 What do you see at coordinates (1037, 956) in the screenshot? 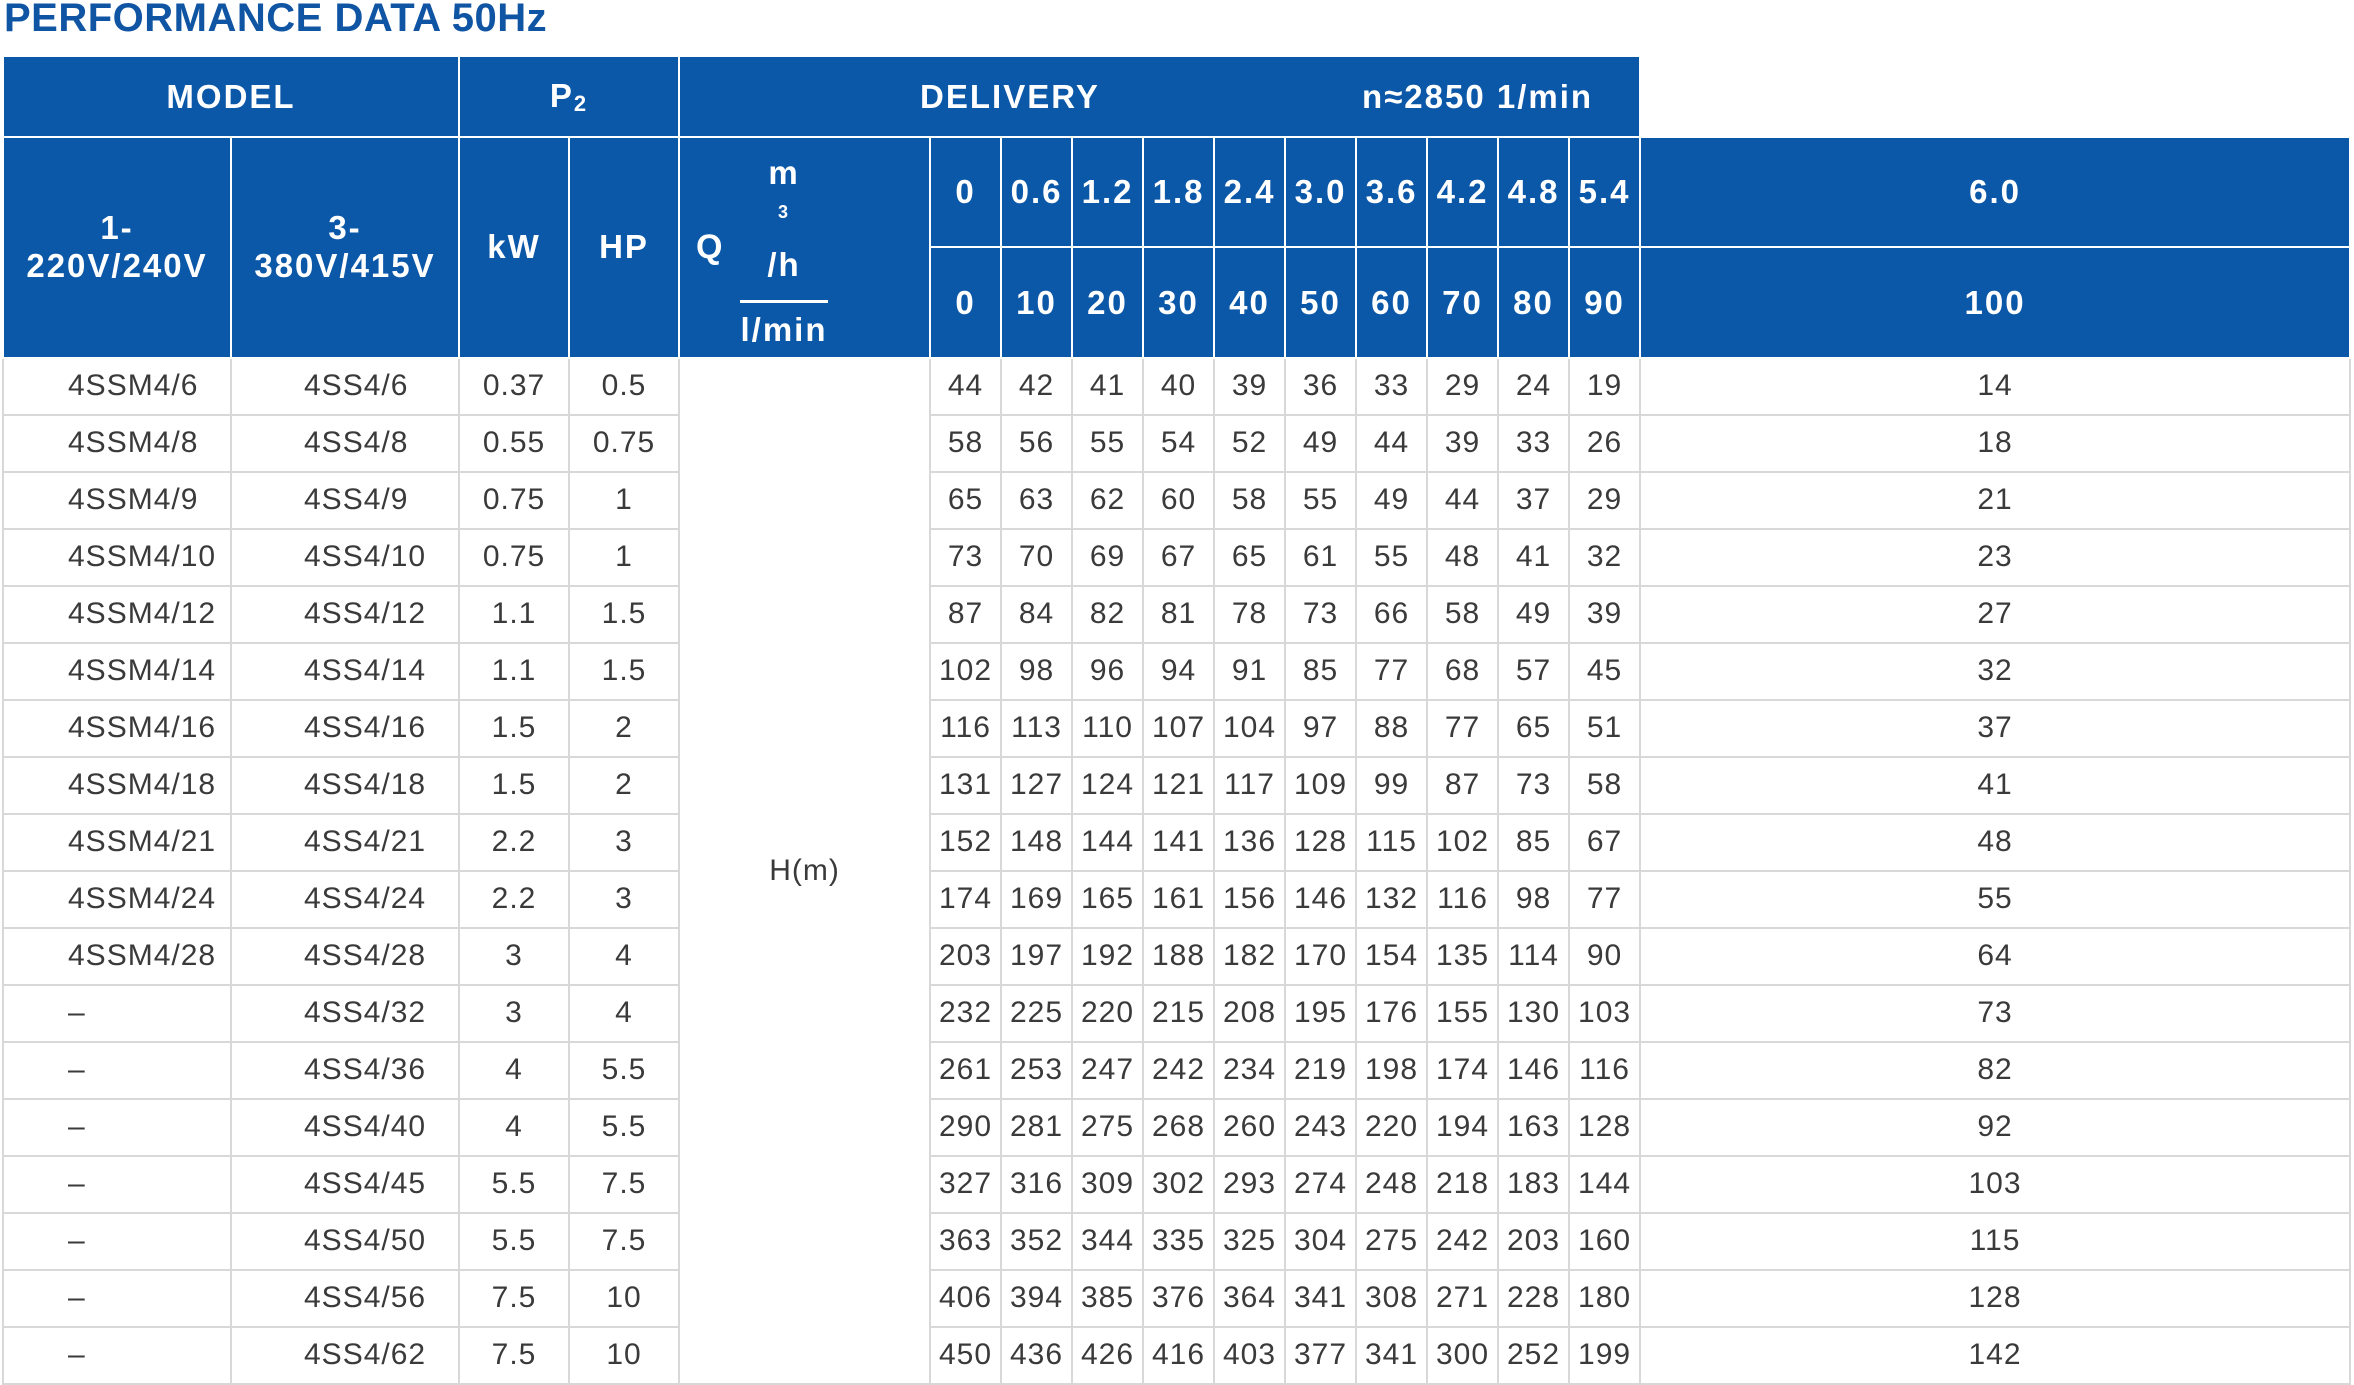
I see `head-value: 197` at bounding box center [1037, 956].